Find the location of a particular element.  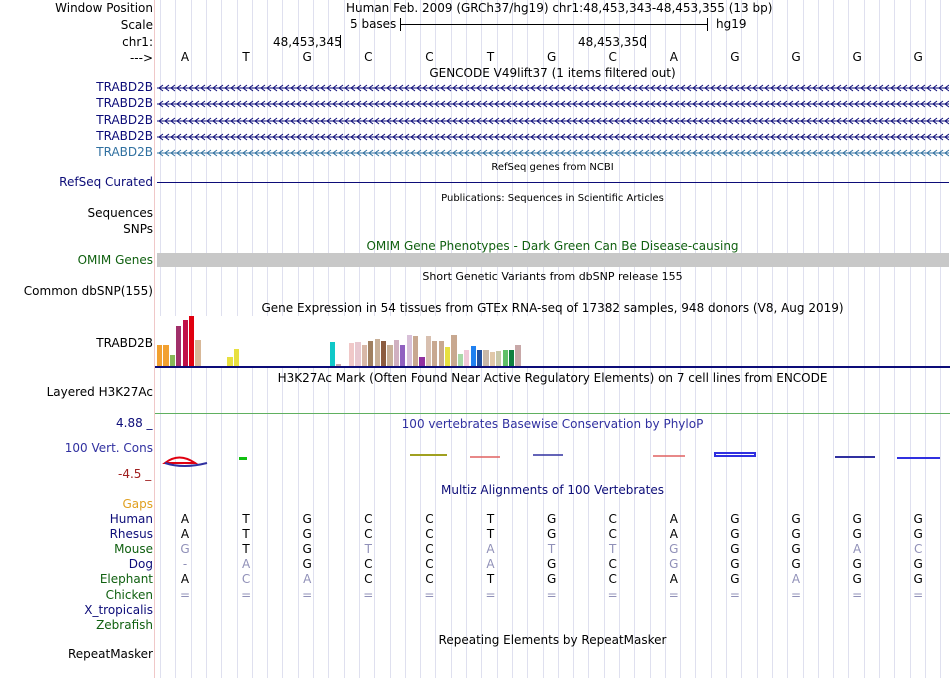

dbsnp-label: Common dbSNP(155) is located at coordinates (88, 291).